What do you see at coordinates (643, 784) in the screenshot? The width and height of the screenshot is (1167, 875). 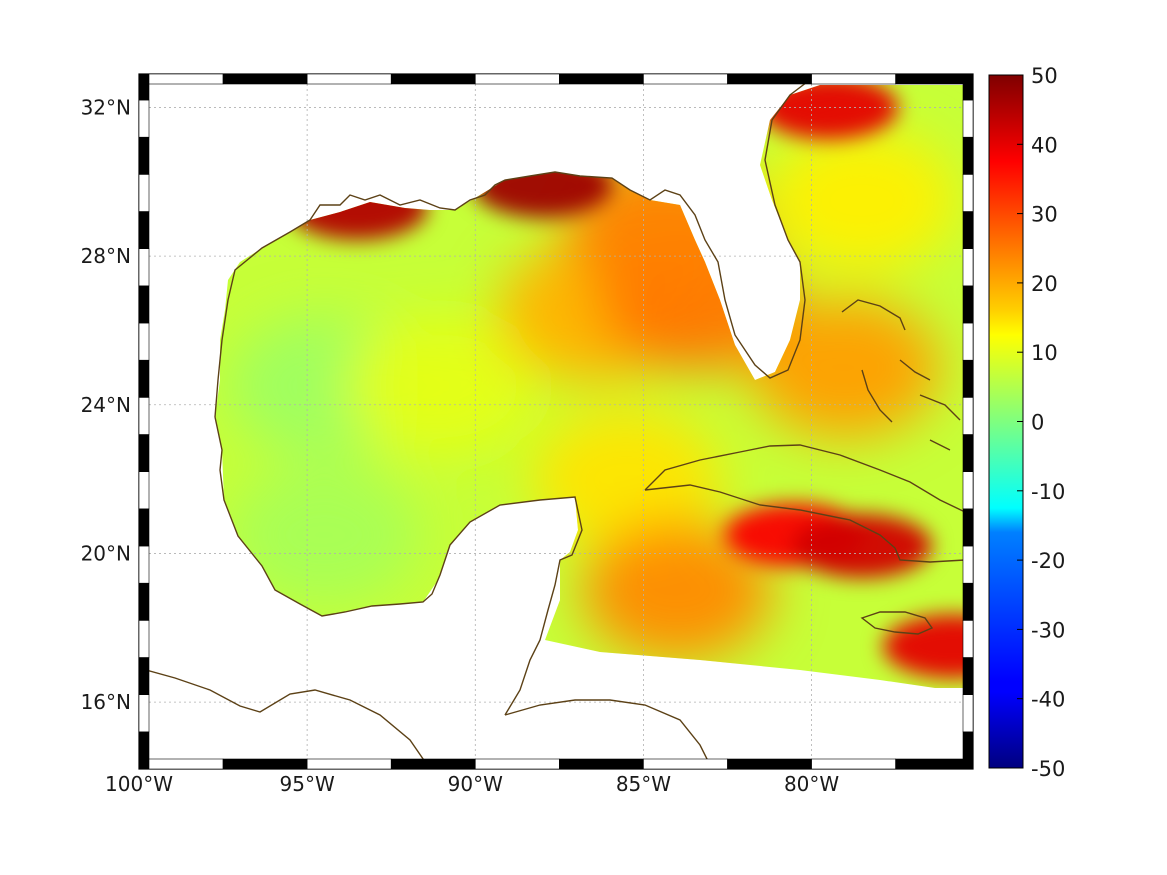 I see `lon-tick-label: 85°W` at bounding box center [643, 784].